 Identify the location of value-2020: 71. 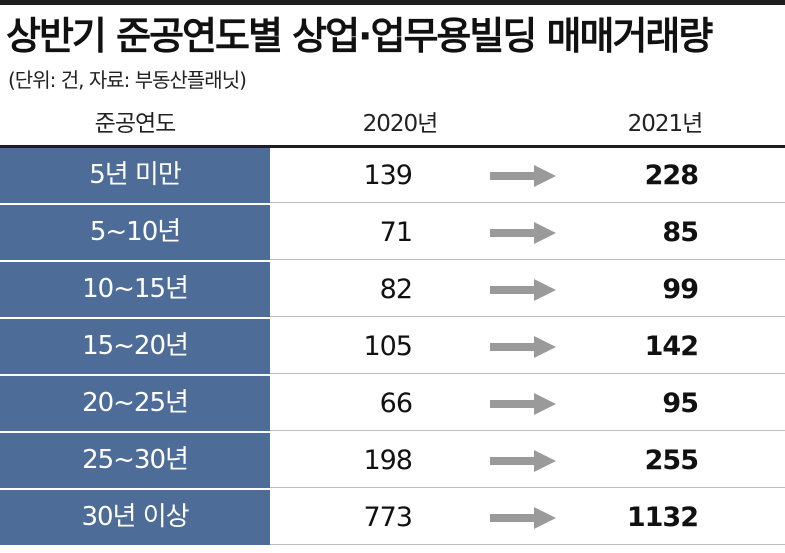
(396, 232).